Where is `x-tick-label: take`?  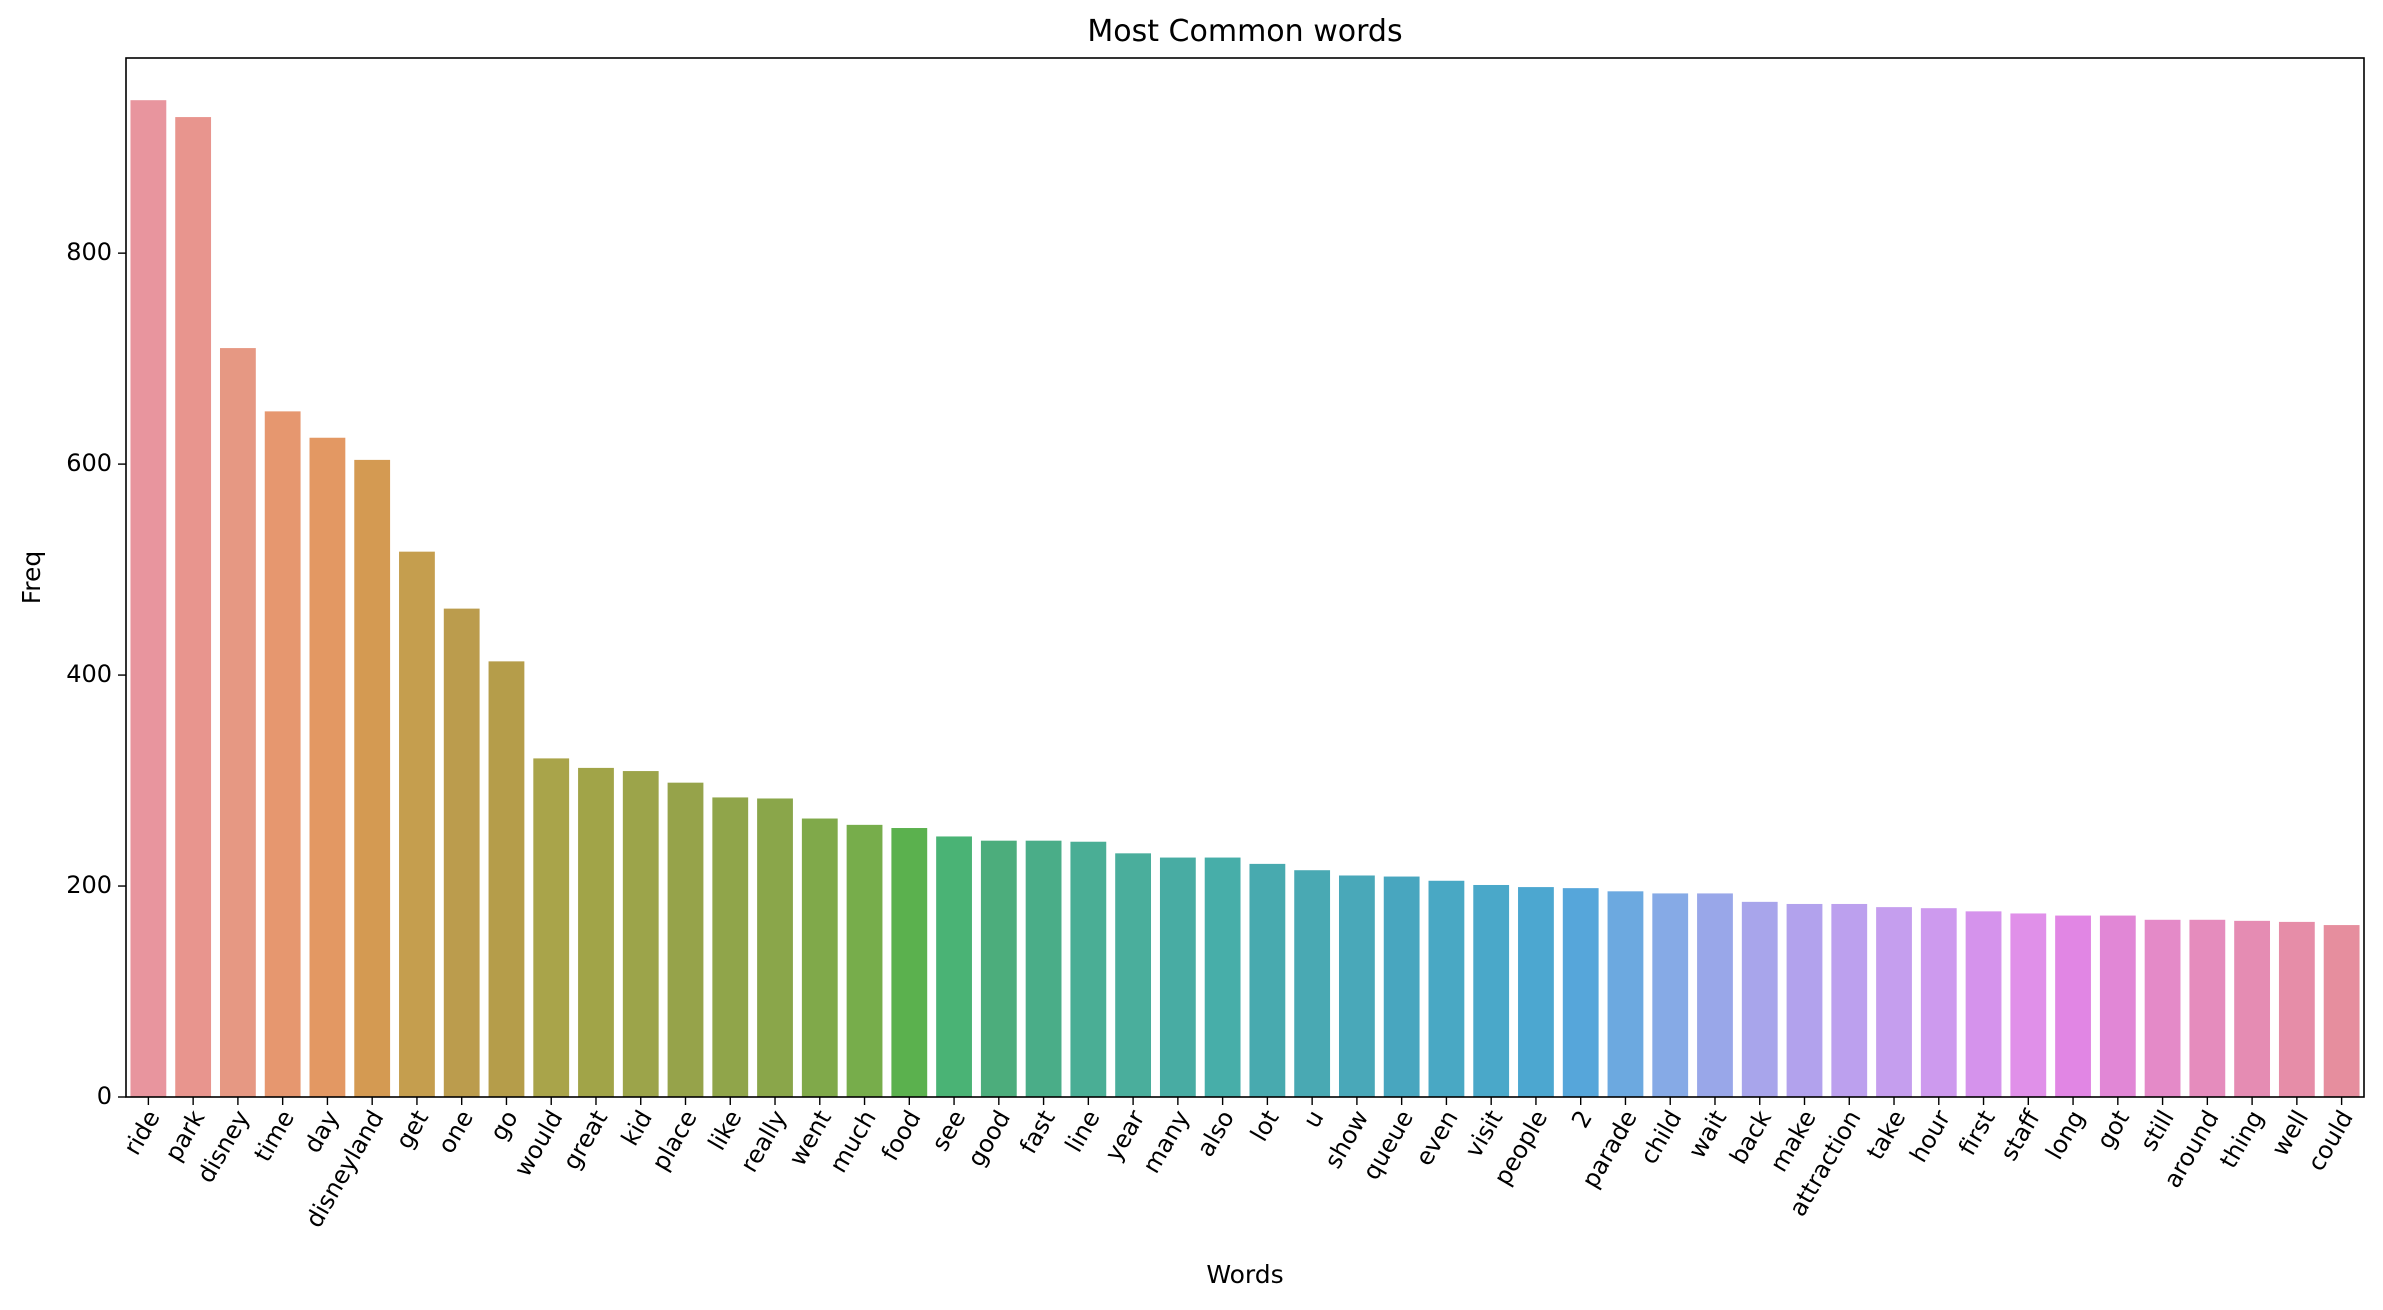
x-tick-label: take is located at coordinates (1886, 1135).